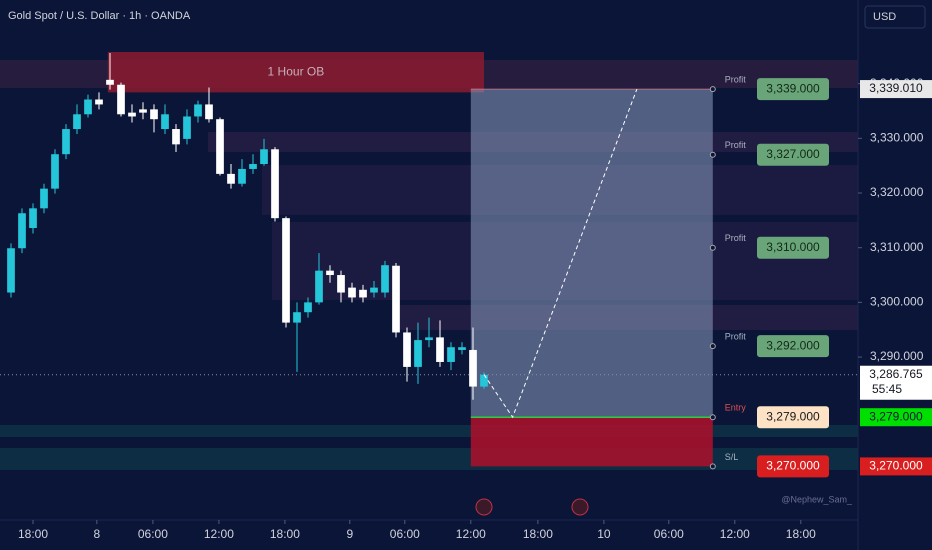 The width and height of the screenshot is (932, 550). What do you see at coordinates (896, 374) in the screenshot?
I see `last-price-label: 3,286.765` at bounding box center [896, 374].